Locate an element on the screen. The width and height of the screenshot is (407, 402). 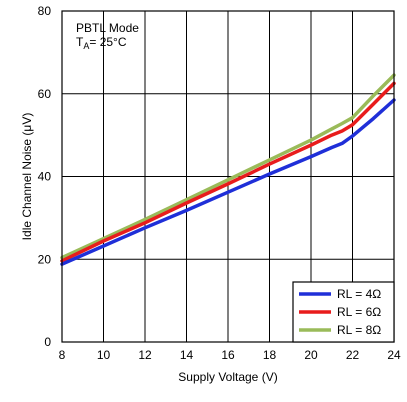
y-tick-label: 0 is located at coordinates (47, 342).